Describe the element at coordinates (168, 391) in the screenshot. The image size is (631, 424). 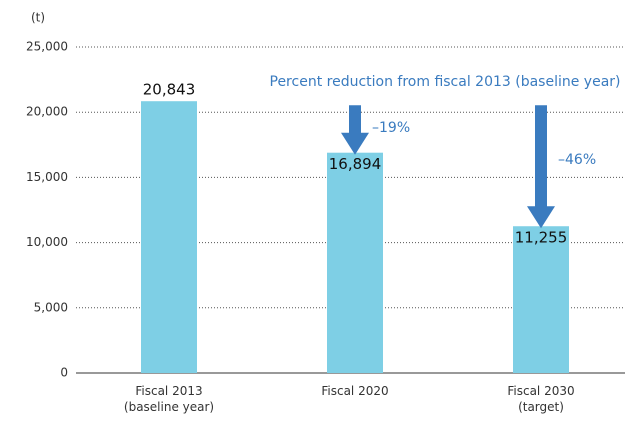
I see `x-tick-label-line: Fiscal 2013` at that location.